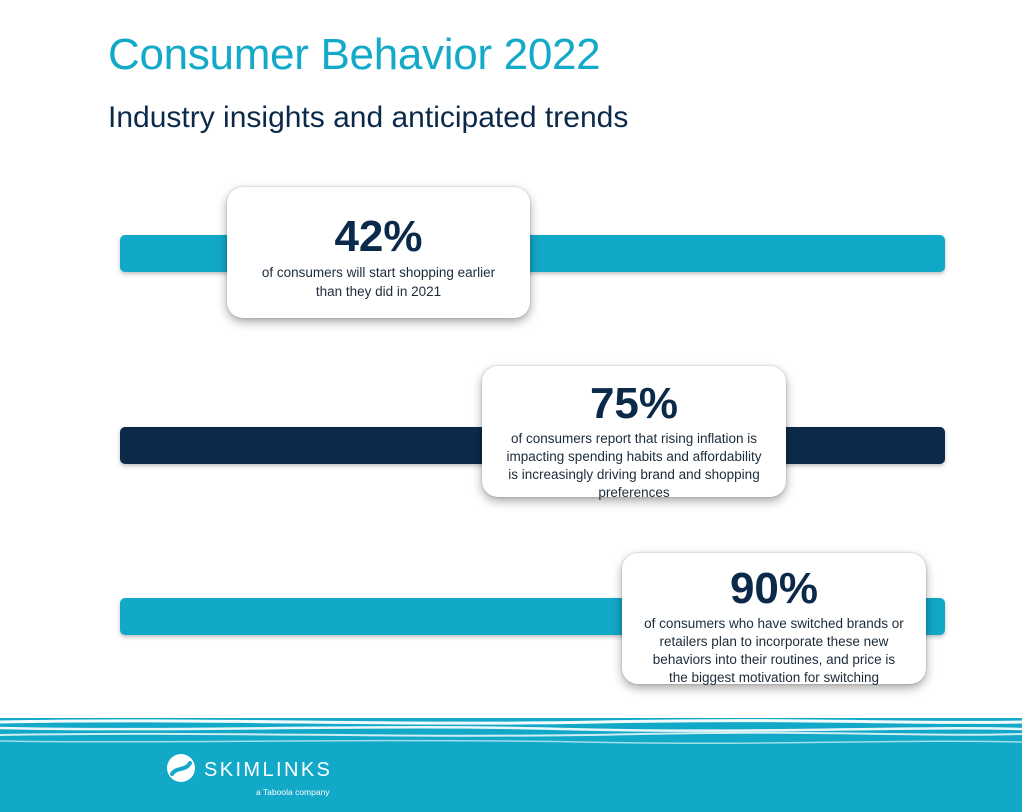  What do you see at coordinates (293, 792) in the screenshot?
I see `brand-tagline: a Taboola company` at bounding box center [293, 792].